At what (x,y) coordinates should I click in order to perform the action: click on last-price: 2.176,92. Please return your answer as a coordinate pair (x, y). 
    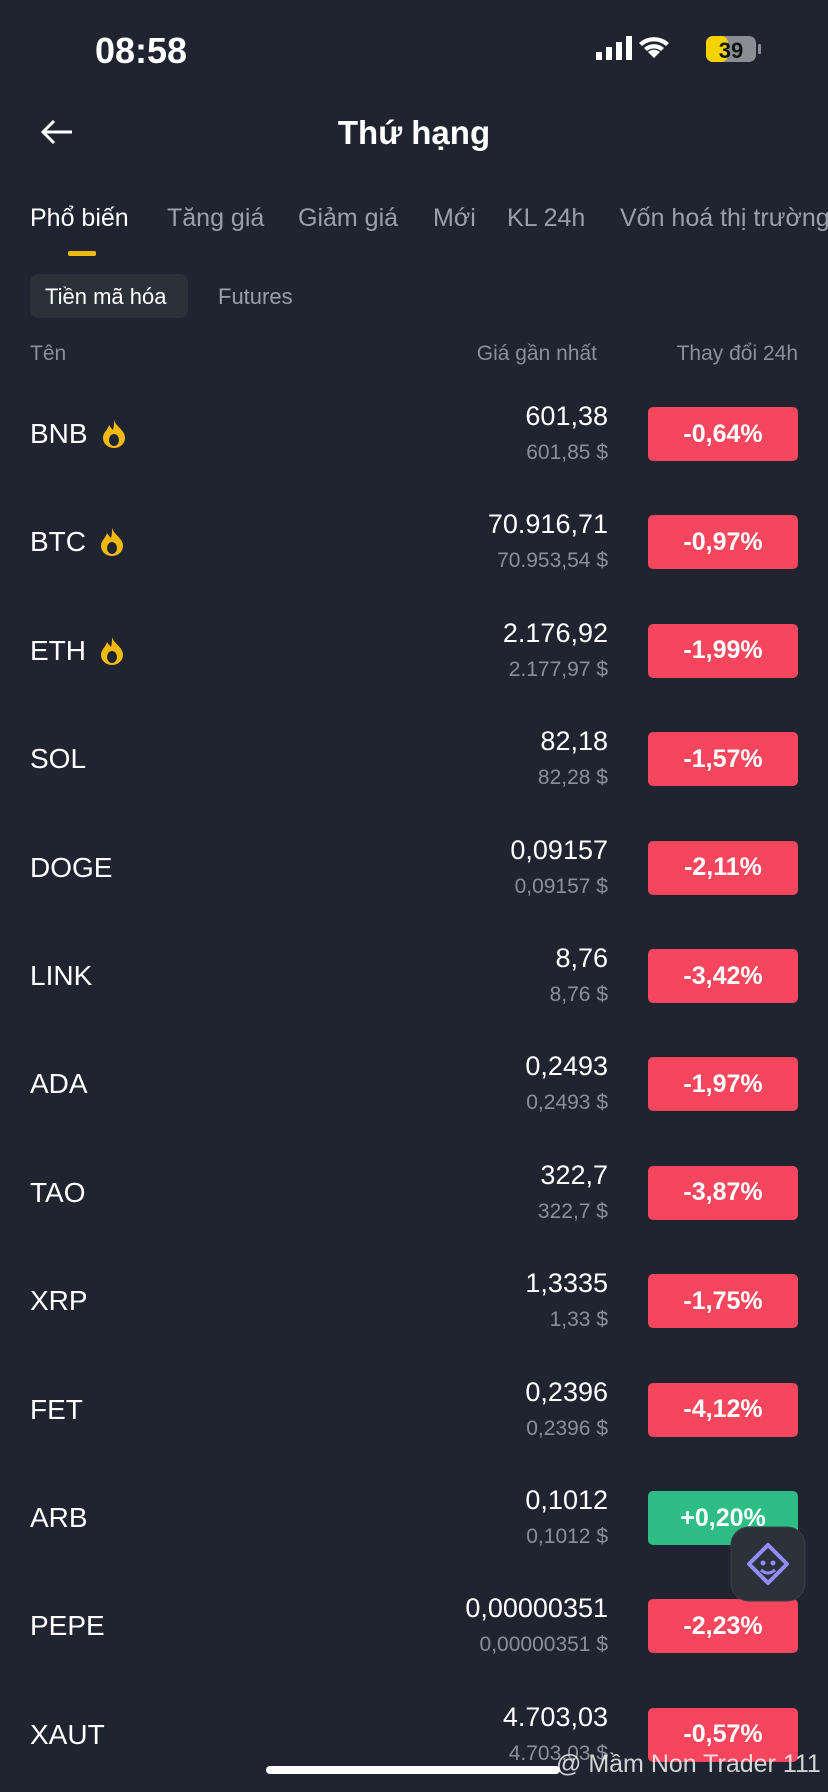
    Looking at the image, I should click on (555, 632).